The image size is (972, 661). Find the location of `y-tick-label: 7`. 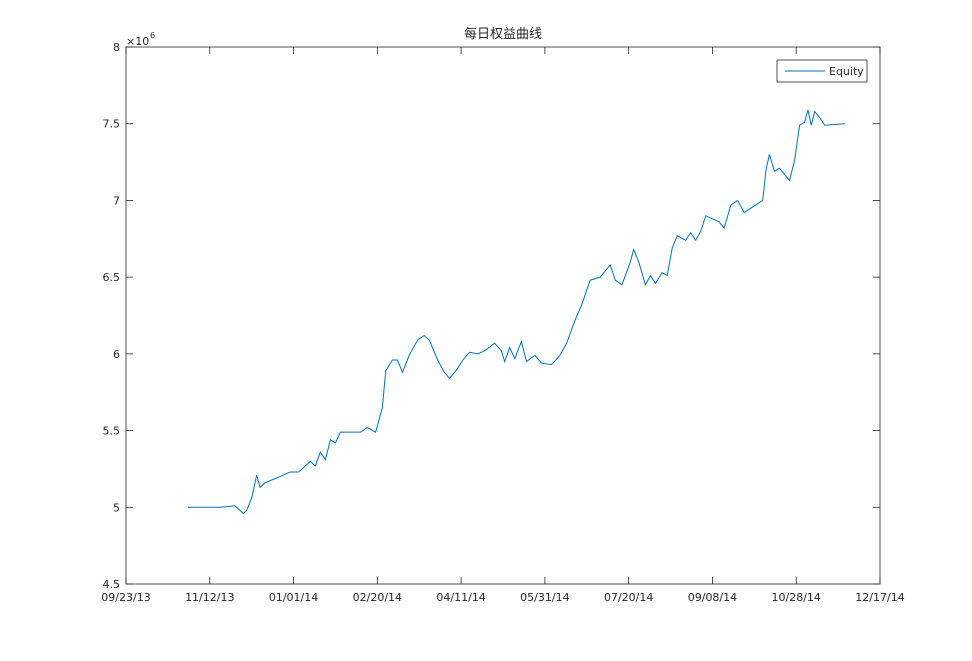

y-tick-label: 7 is located at coordinates (116, 200).